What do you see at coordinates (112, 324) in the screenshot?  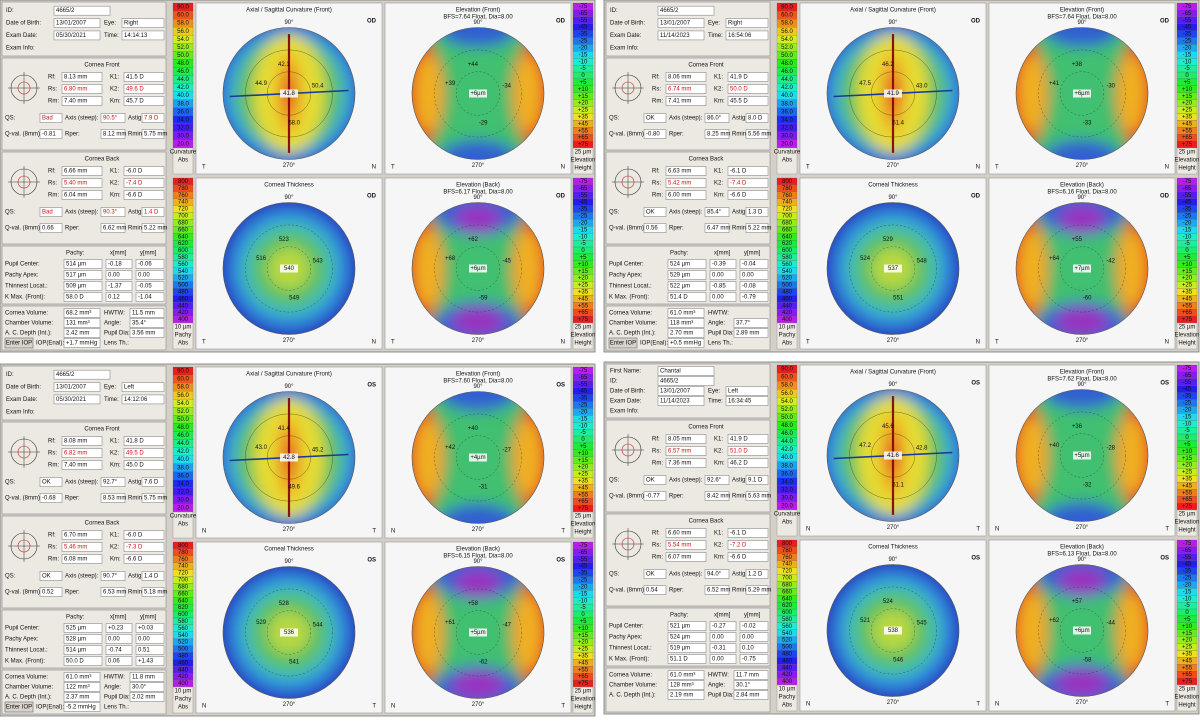 I see `label: Angle:` at bounding box center [112, 324].